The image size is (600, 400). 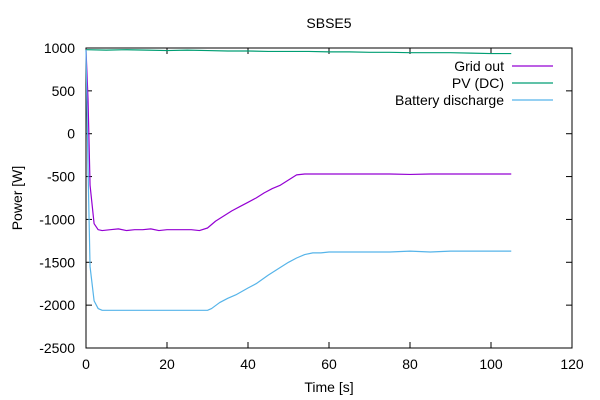 I want to click on y-tick-label: -2000, so click(x=57, y=305).